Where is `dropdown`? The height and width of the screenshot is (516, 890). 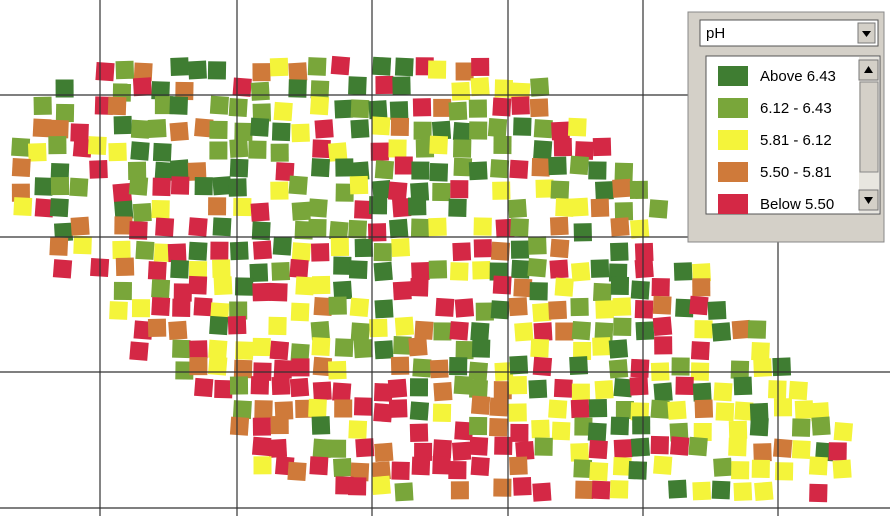 dropdown is located at coordinates (789, 33).